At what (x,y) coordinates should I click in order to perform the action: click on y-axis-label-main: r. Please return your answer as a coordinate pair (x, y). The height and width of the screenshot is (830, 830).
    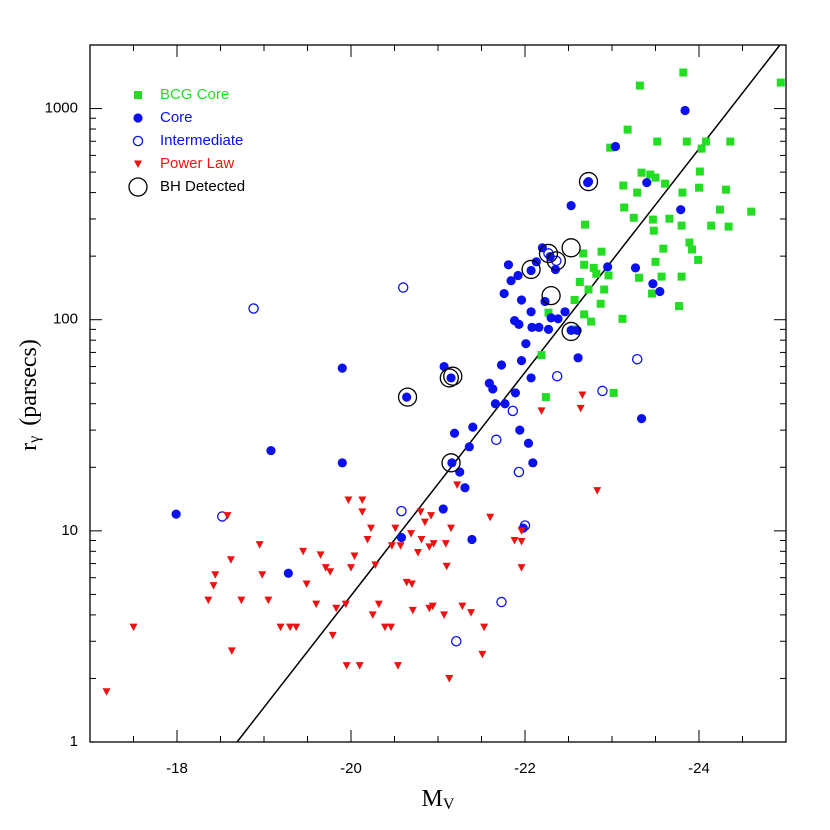
    Looking at the image, I should click on (29, 447).